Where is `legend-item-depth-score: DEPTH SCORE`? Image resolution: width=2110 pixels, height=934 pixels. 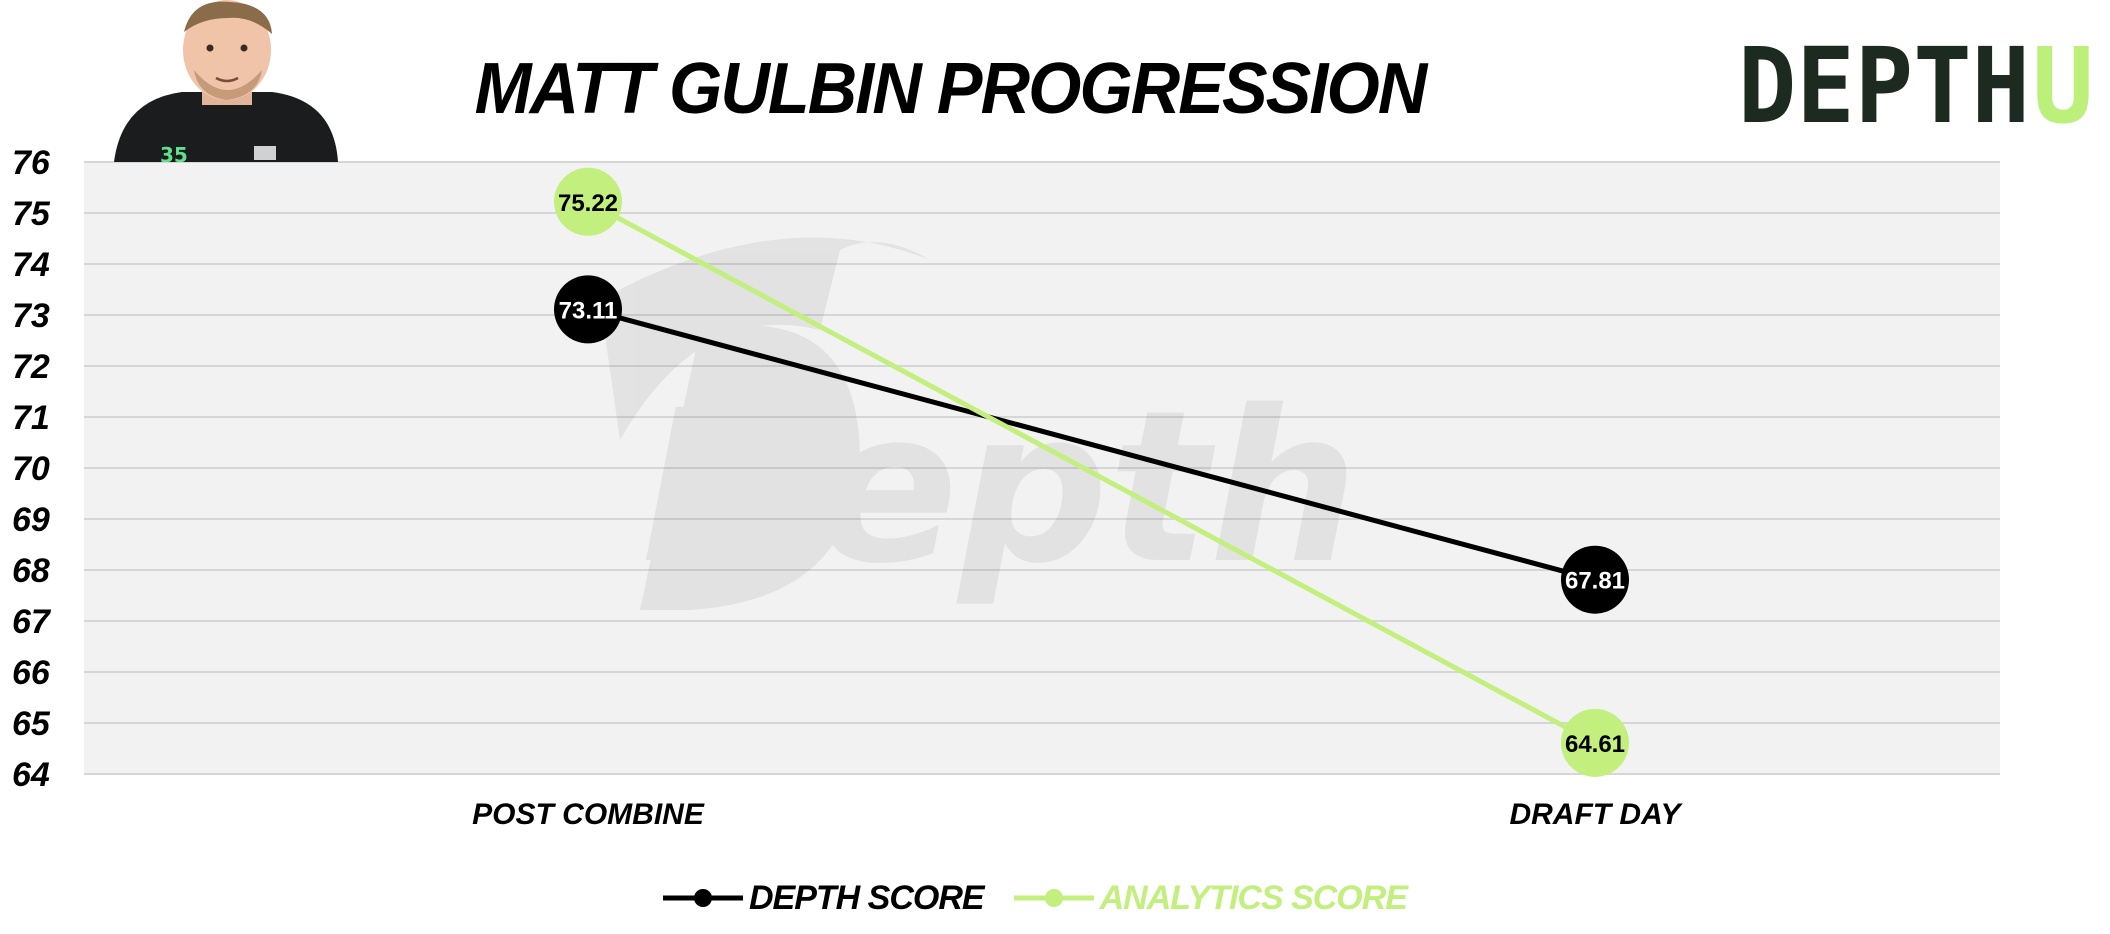 legend-item-depth-score: DEPTH SCORE is located at coordinates (824, 898).